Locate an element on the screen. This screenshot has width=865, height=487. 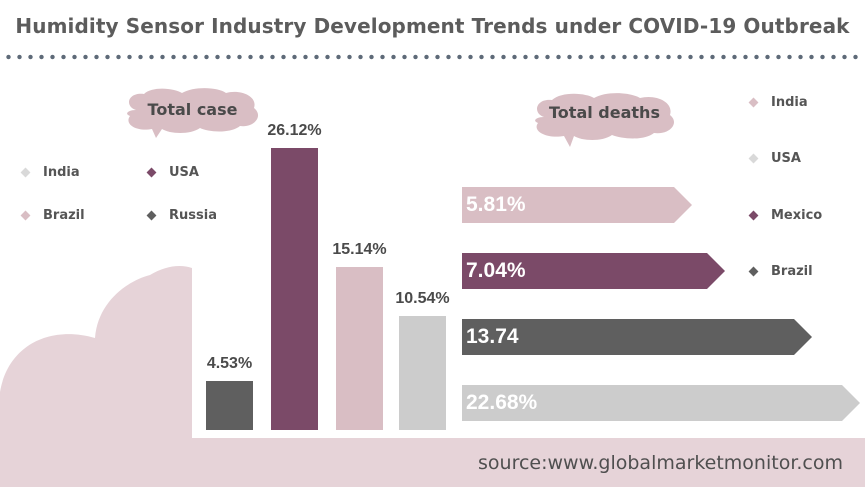
arrow-label-india: 5.81% is located at coordinates (496, 204).